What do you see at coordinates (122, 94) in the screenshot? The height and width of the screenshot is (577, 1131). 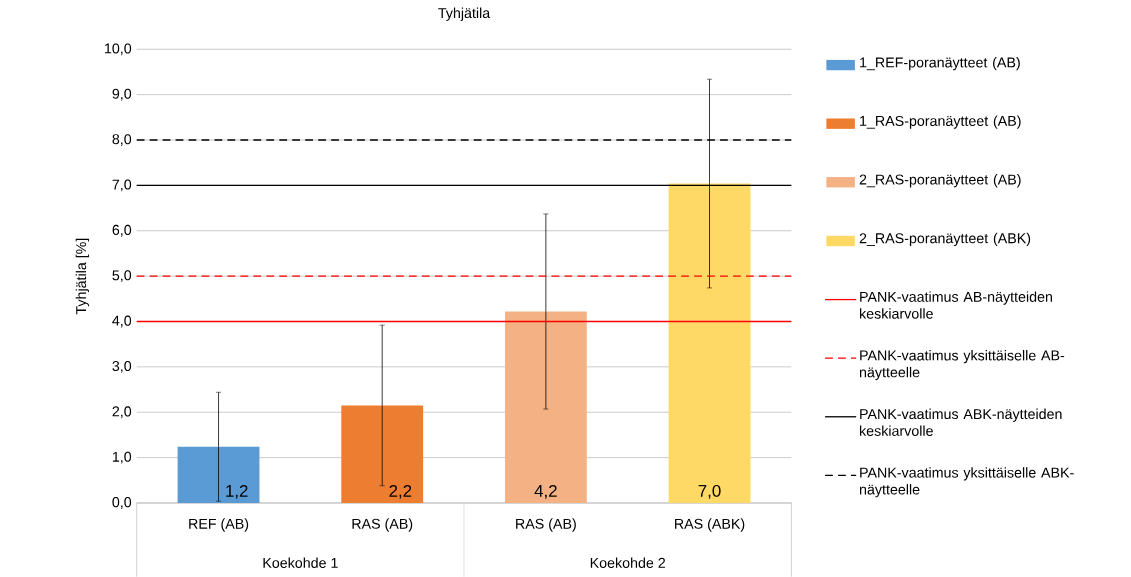 I see `y-tick-label: 9,0` at bounding box center [122, 94].